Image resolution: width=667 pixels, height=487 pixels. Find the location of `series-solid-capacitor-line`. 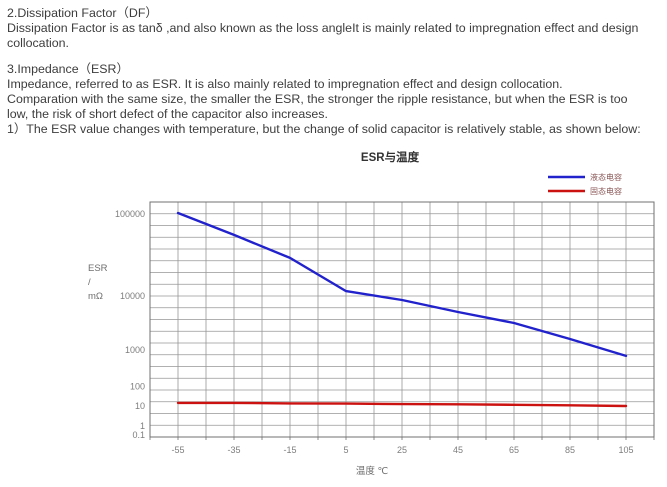

series-solid-capacitor-line is located at coordinates (402, 404).